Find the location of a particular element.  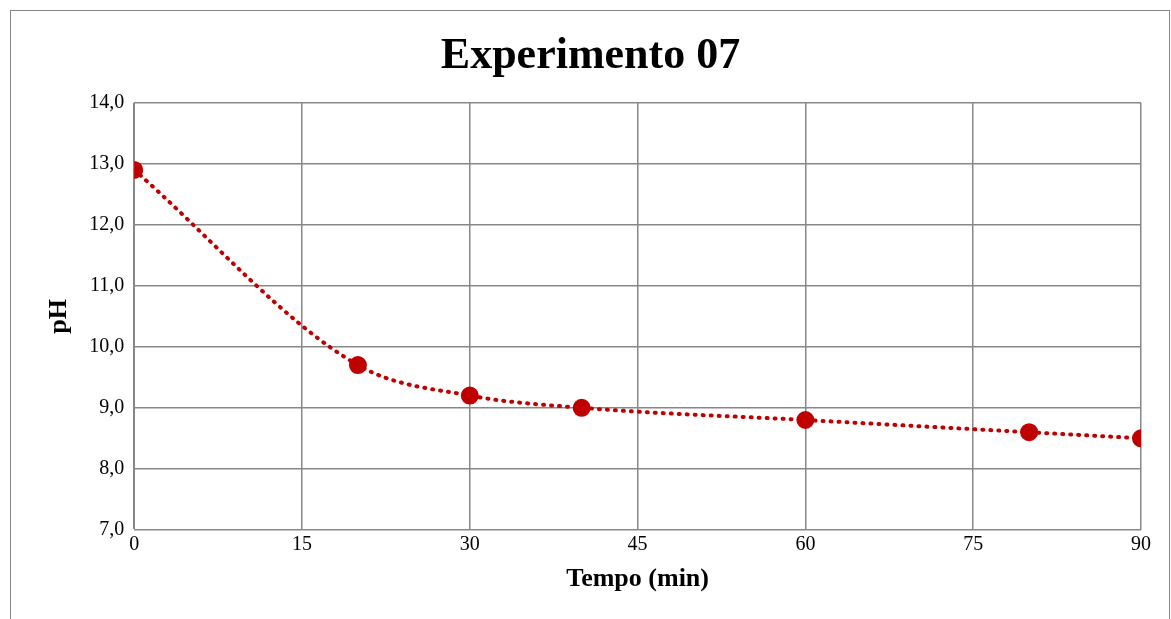

x-tick-label: 75 is located at coordinates (973, 543).